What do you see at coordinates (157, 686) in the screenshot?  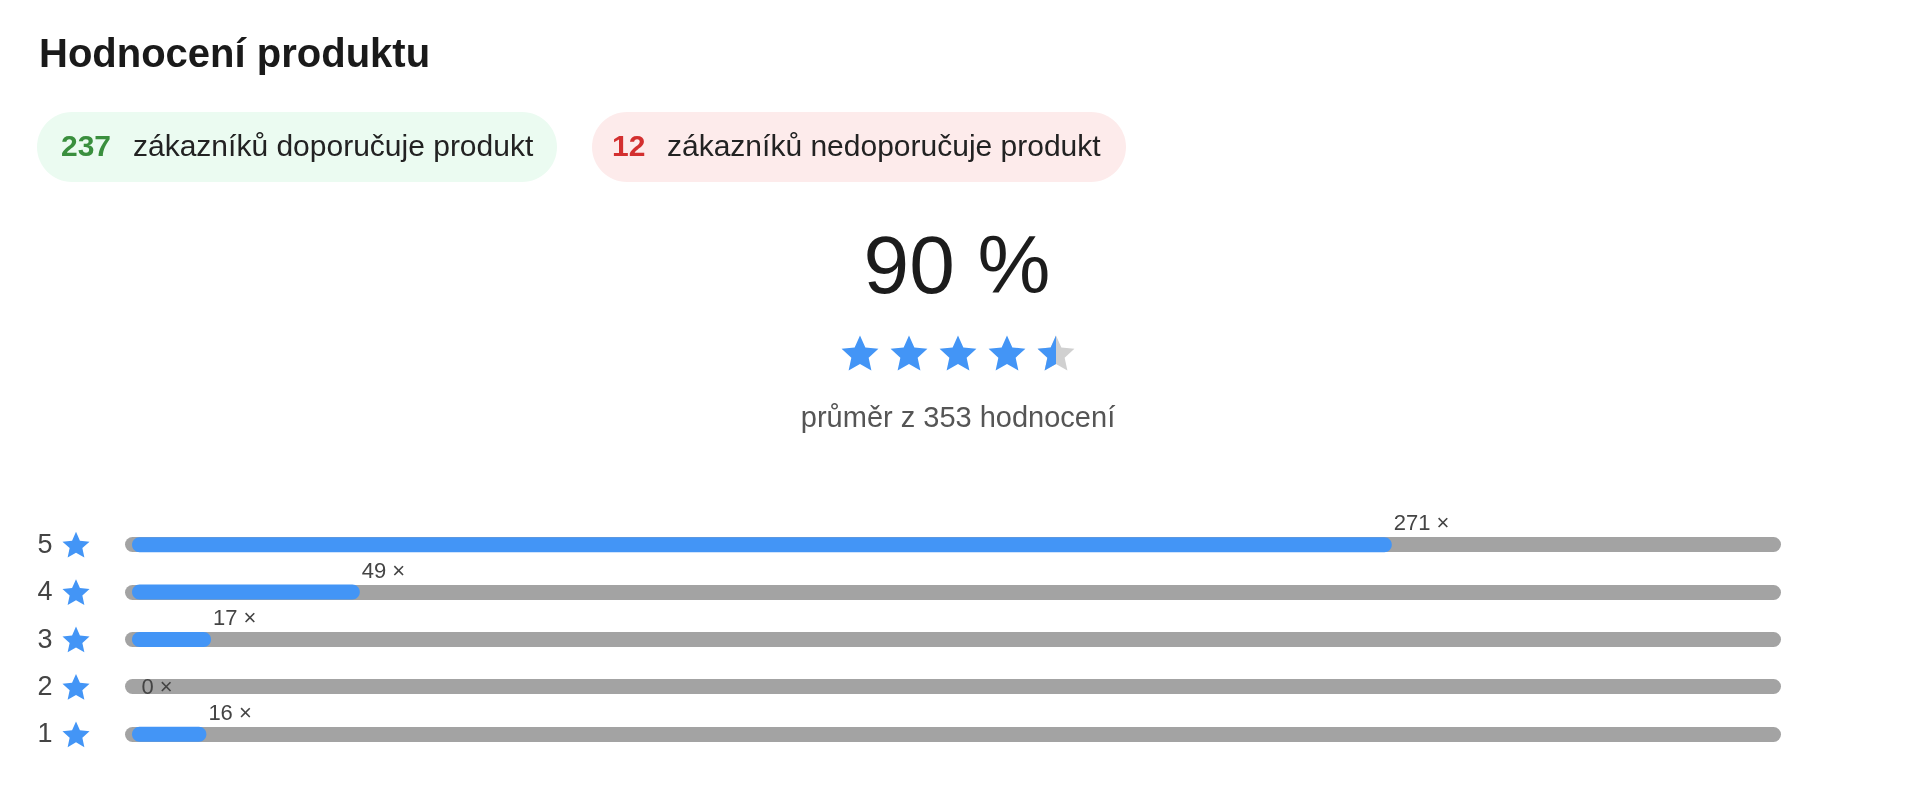 I see `data-label: 0 ×` at bounding box center [157, 686].